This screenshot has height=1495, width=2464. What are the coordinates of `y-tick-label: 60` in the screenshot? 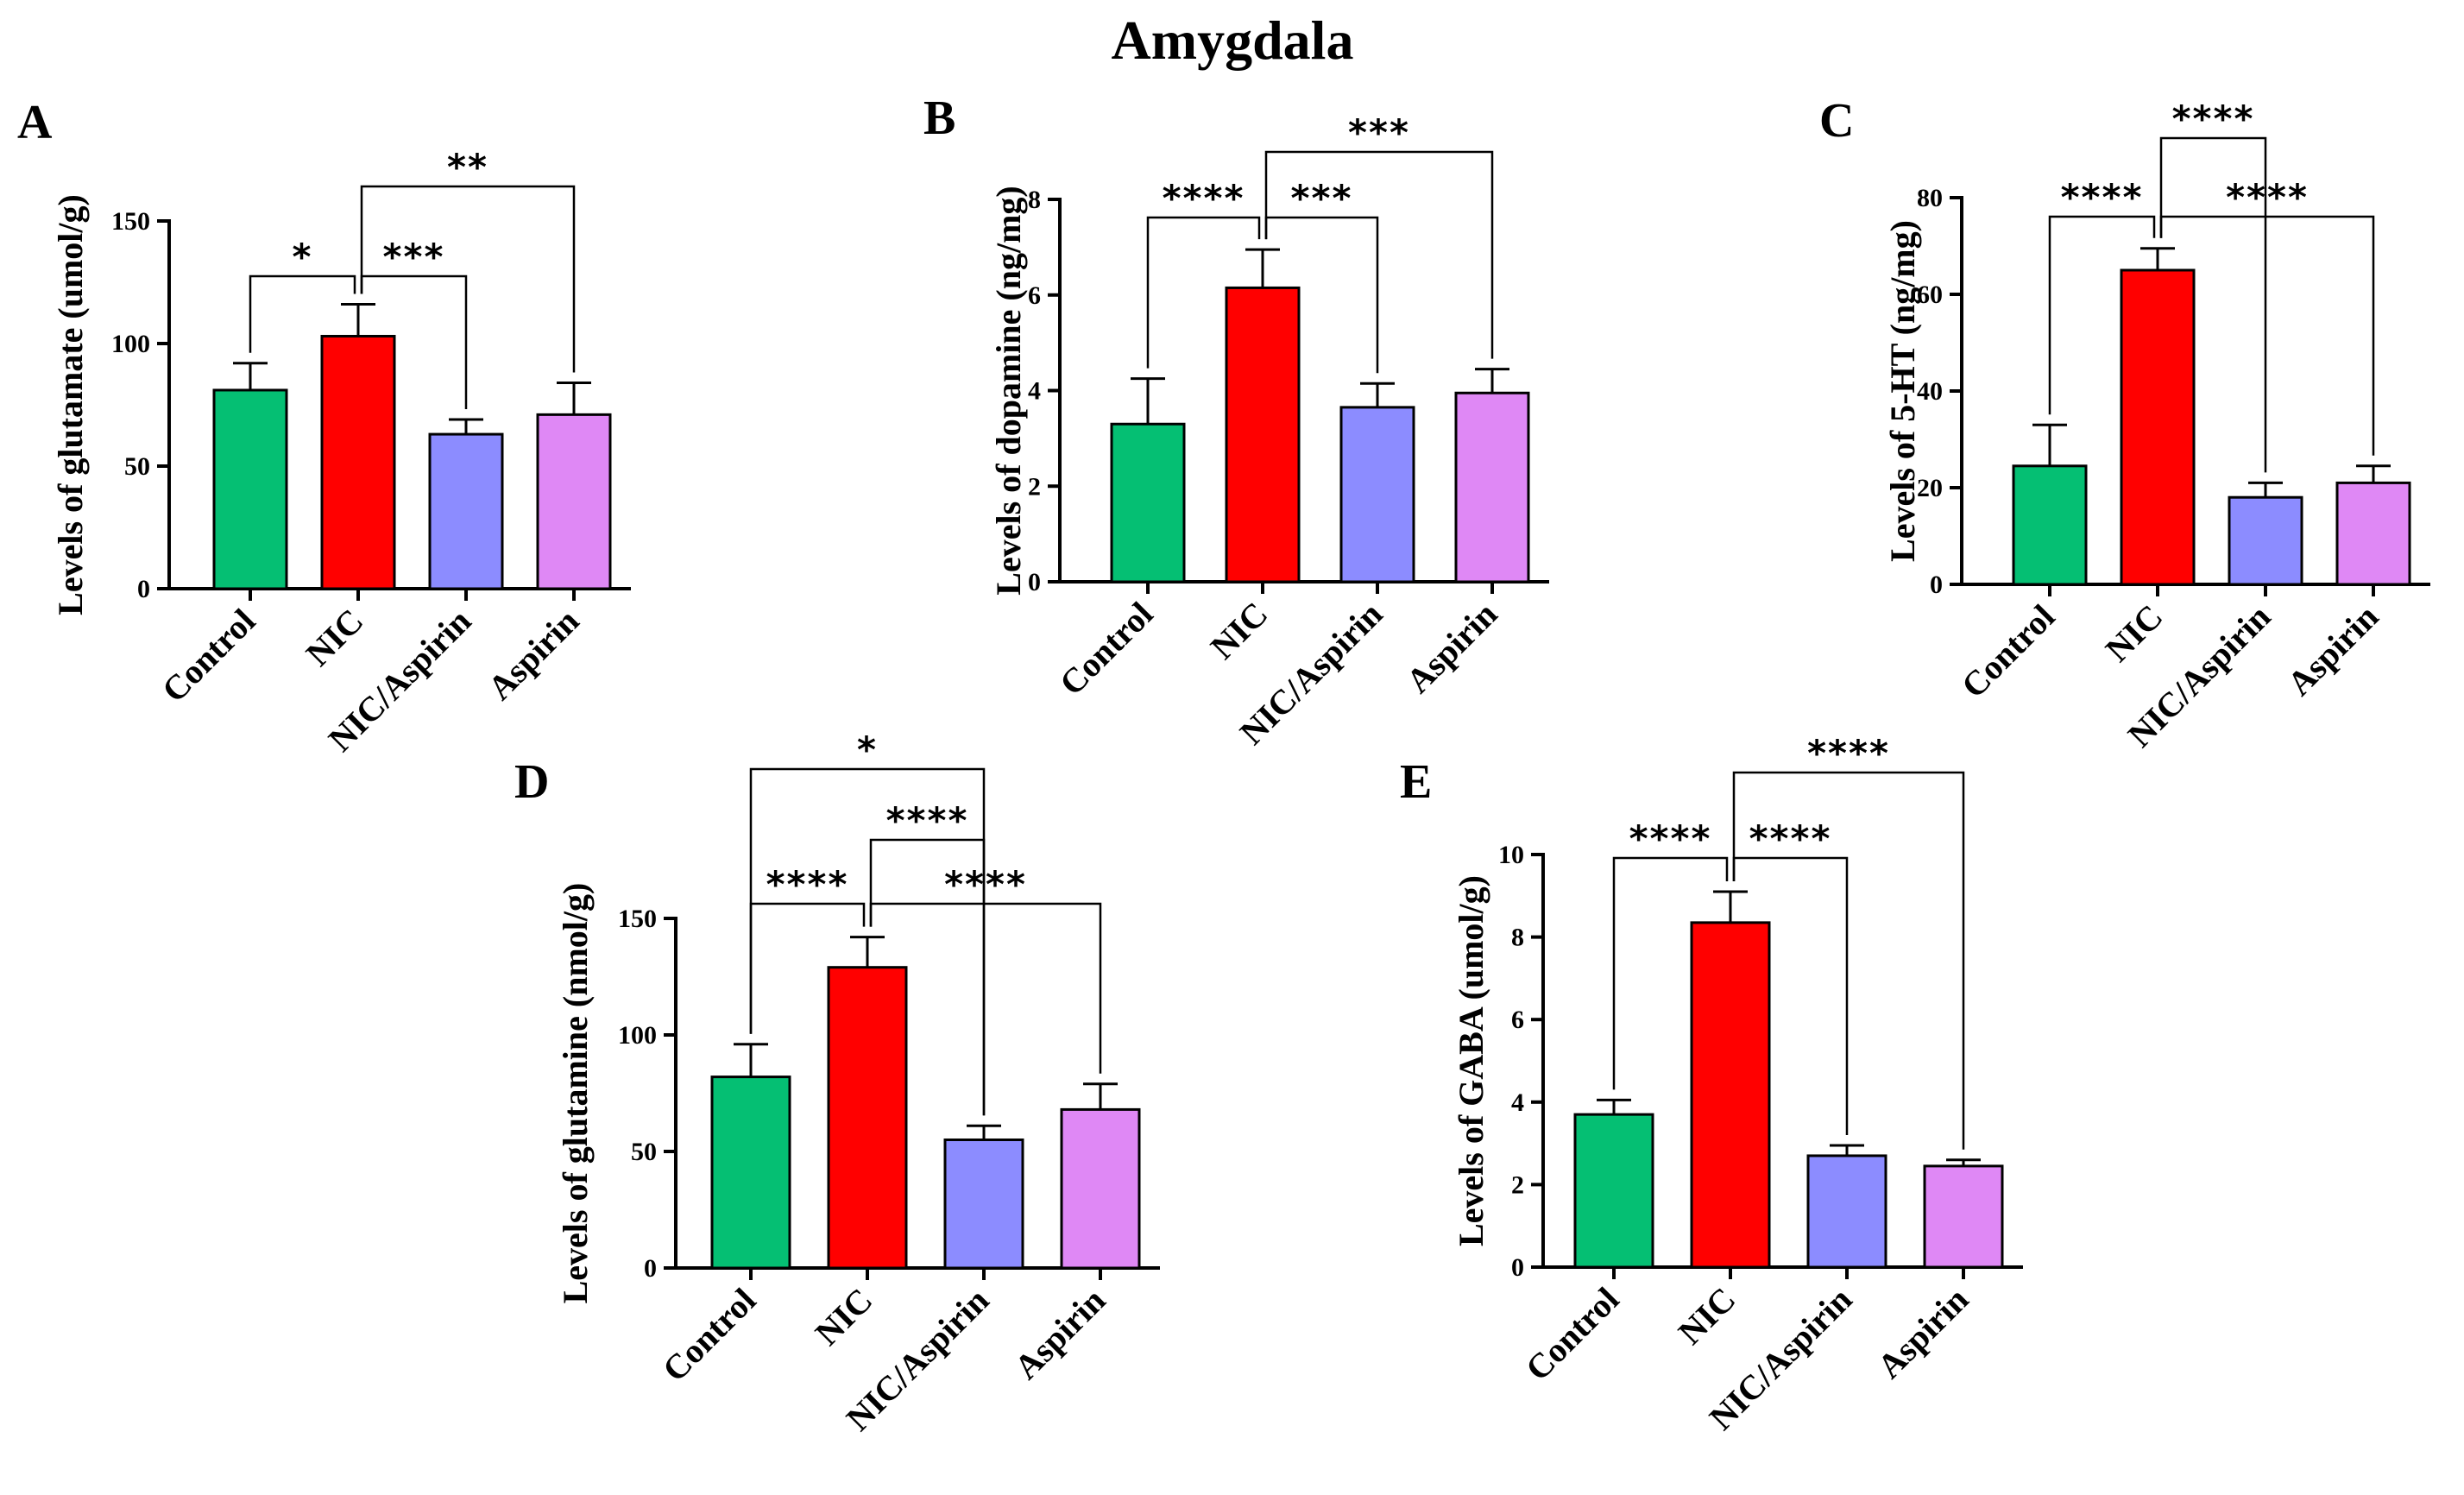 It's located at (1930, 295).